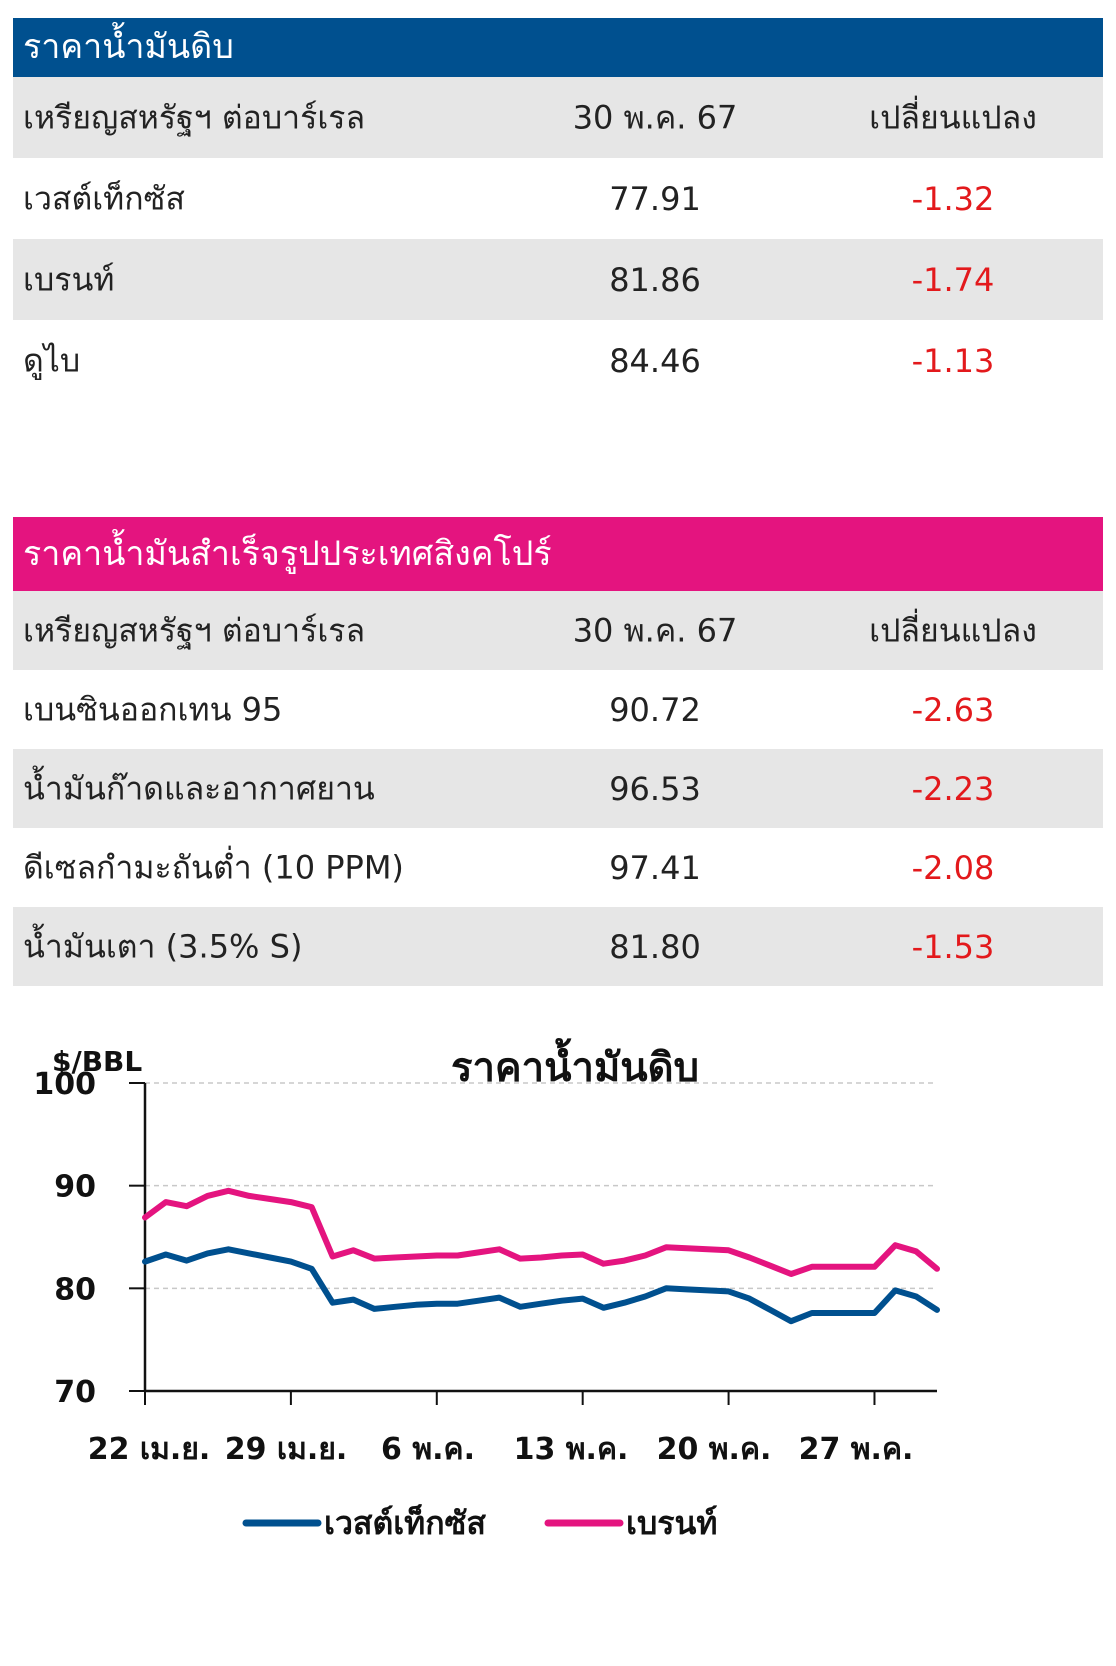  Describe the element at coordinates (655, 946) in the screenshot. I see `price-value: 81.80` at that location.